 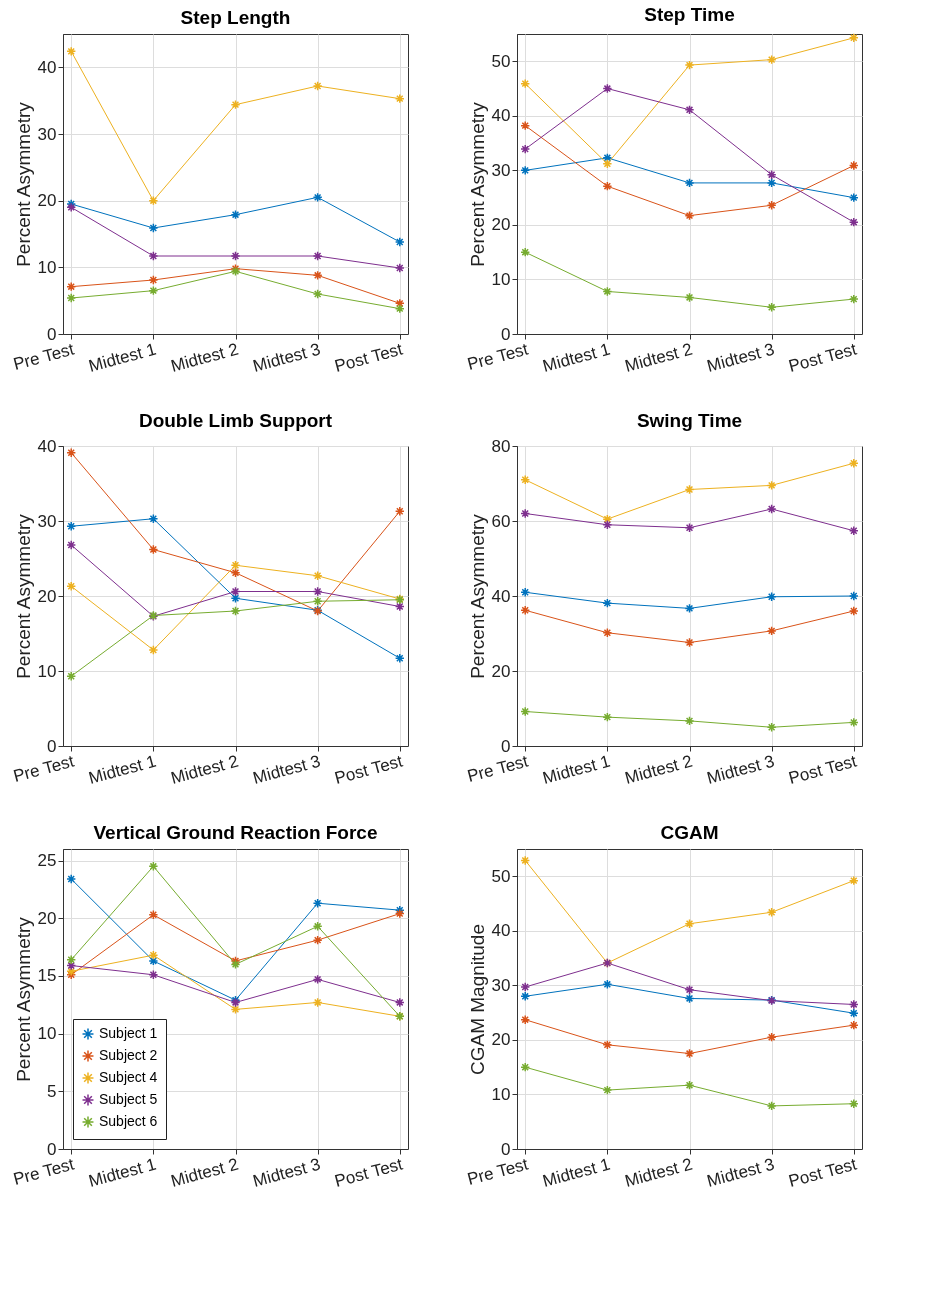 I want to click on chart-title: Double Limb Support, so click(x=235, y=420).